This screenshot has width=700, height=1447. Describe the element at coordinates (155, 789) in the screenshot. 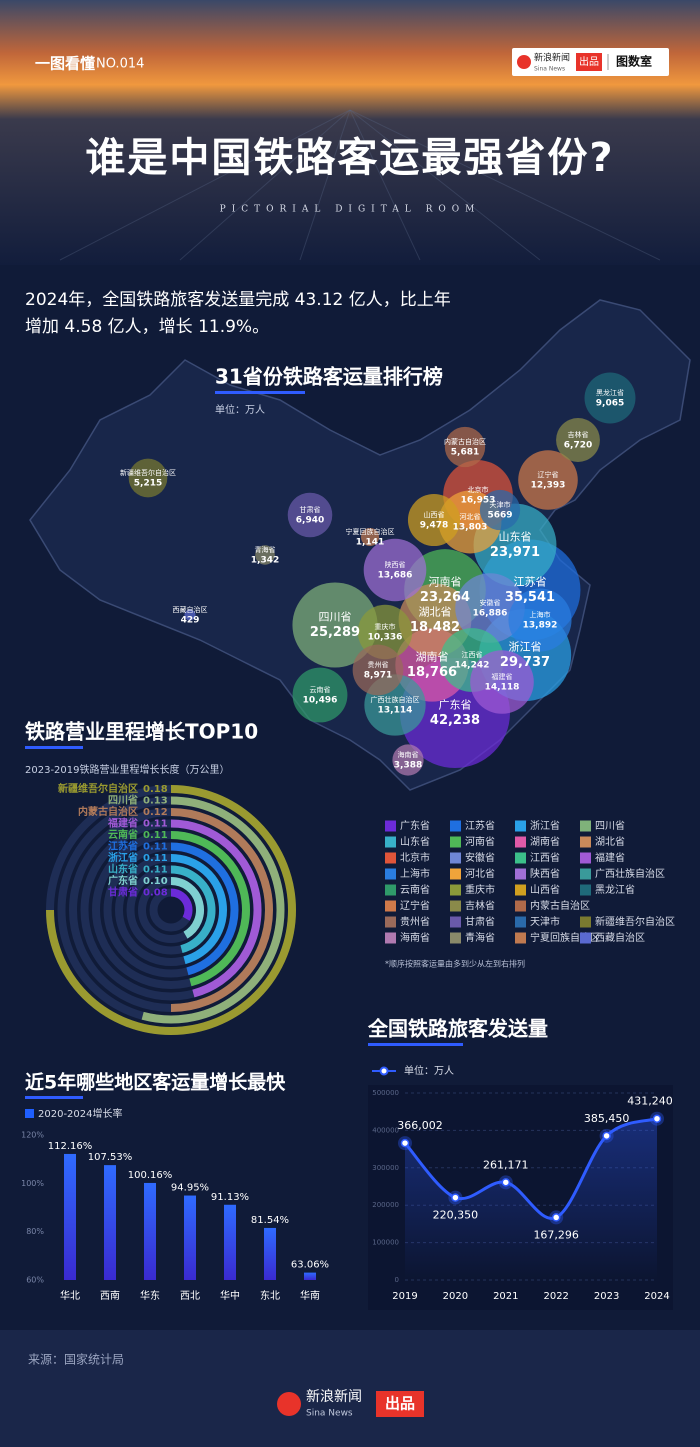

I see `ring-value: 0.18` at that location.